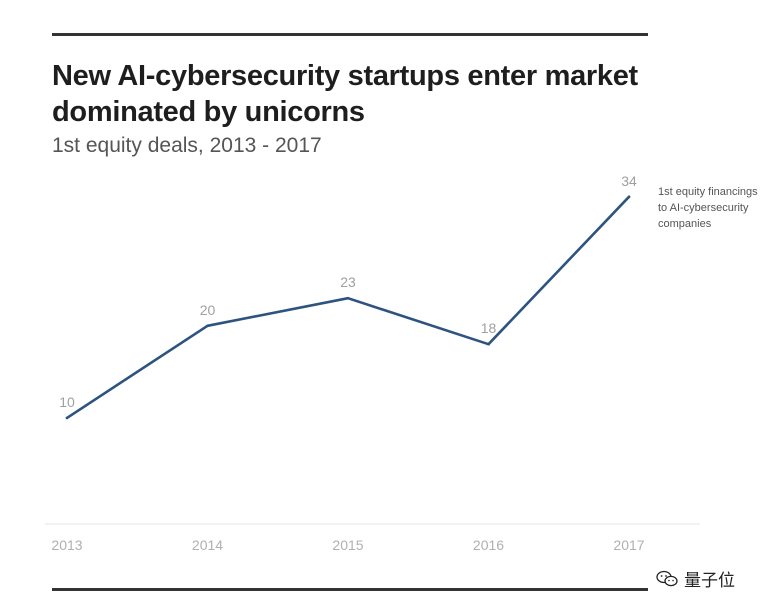 Image resolution: width=776 pixels, height=610 pixels. What do you see at coordinates (348, 282) in the screenshot?
I see `data-label: 23` at bounding box center [348, 282].